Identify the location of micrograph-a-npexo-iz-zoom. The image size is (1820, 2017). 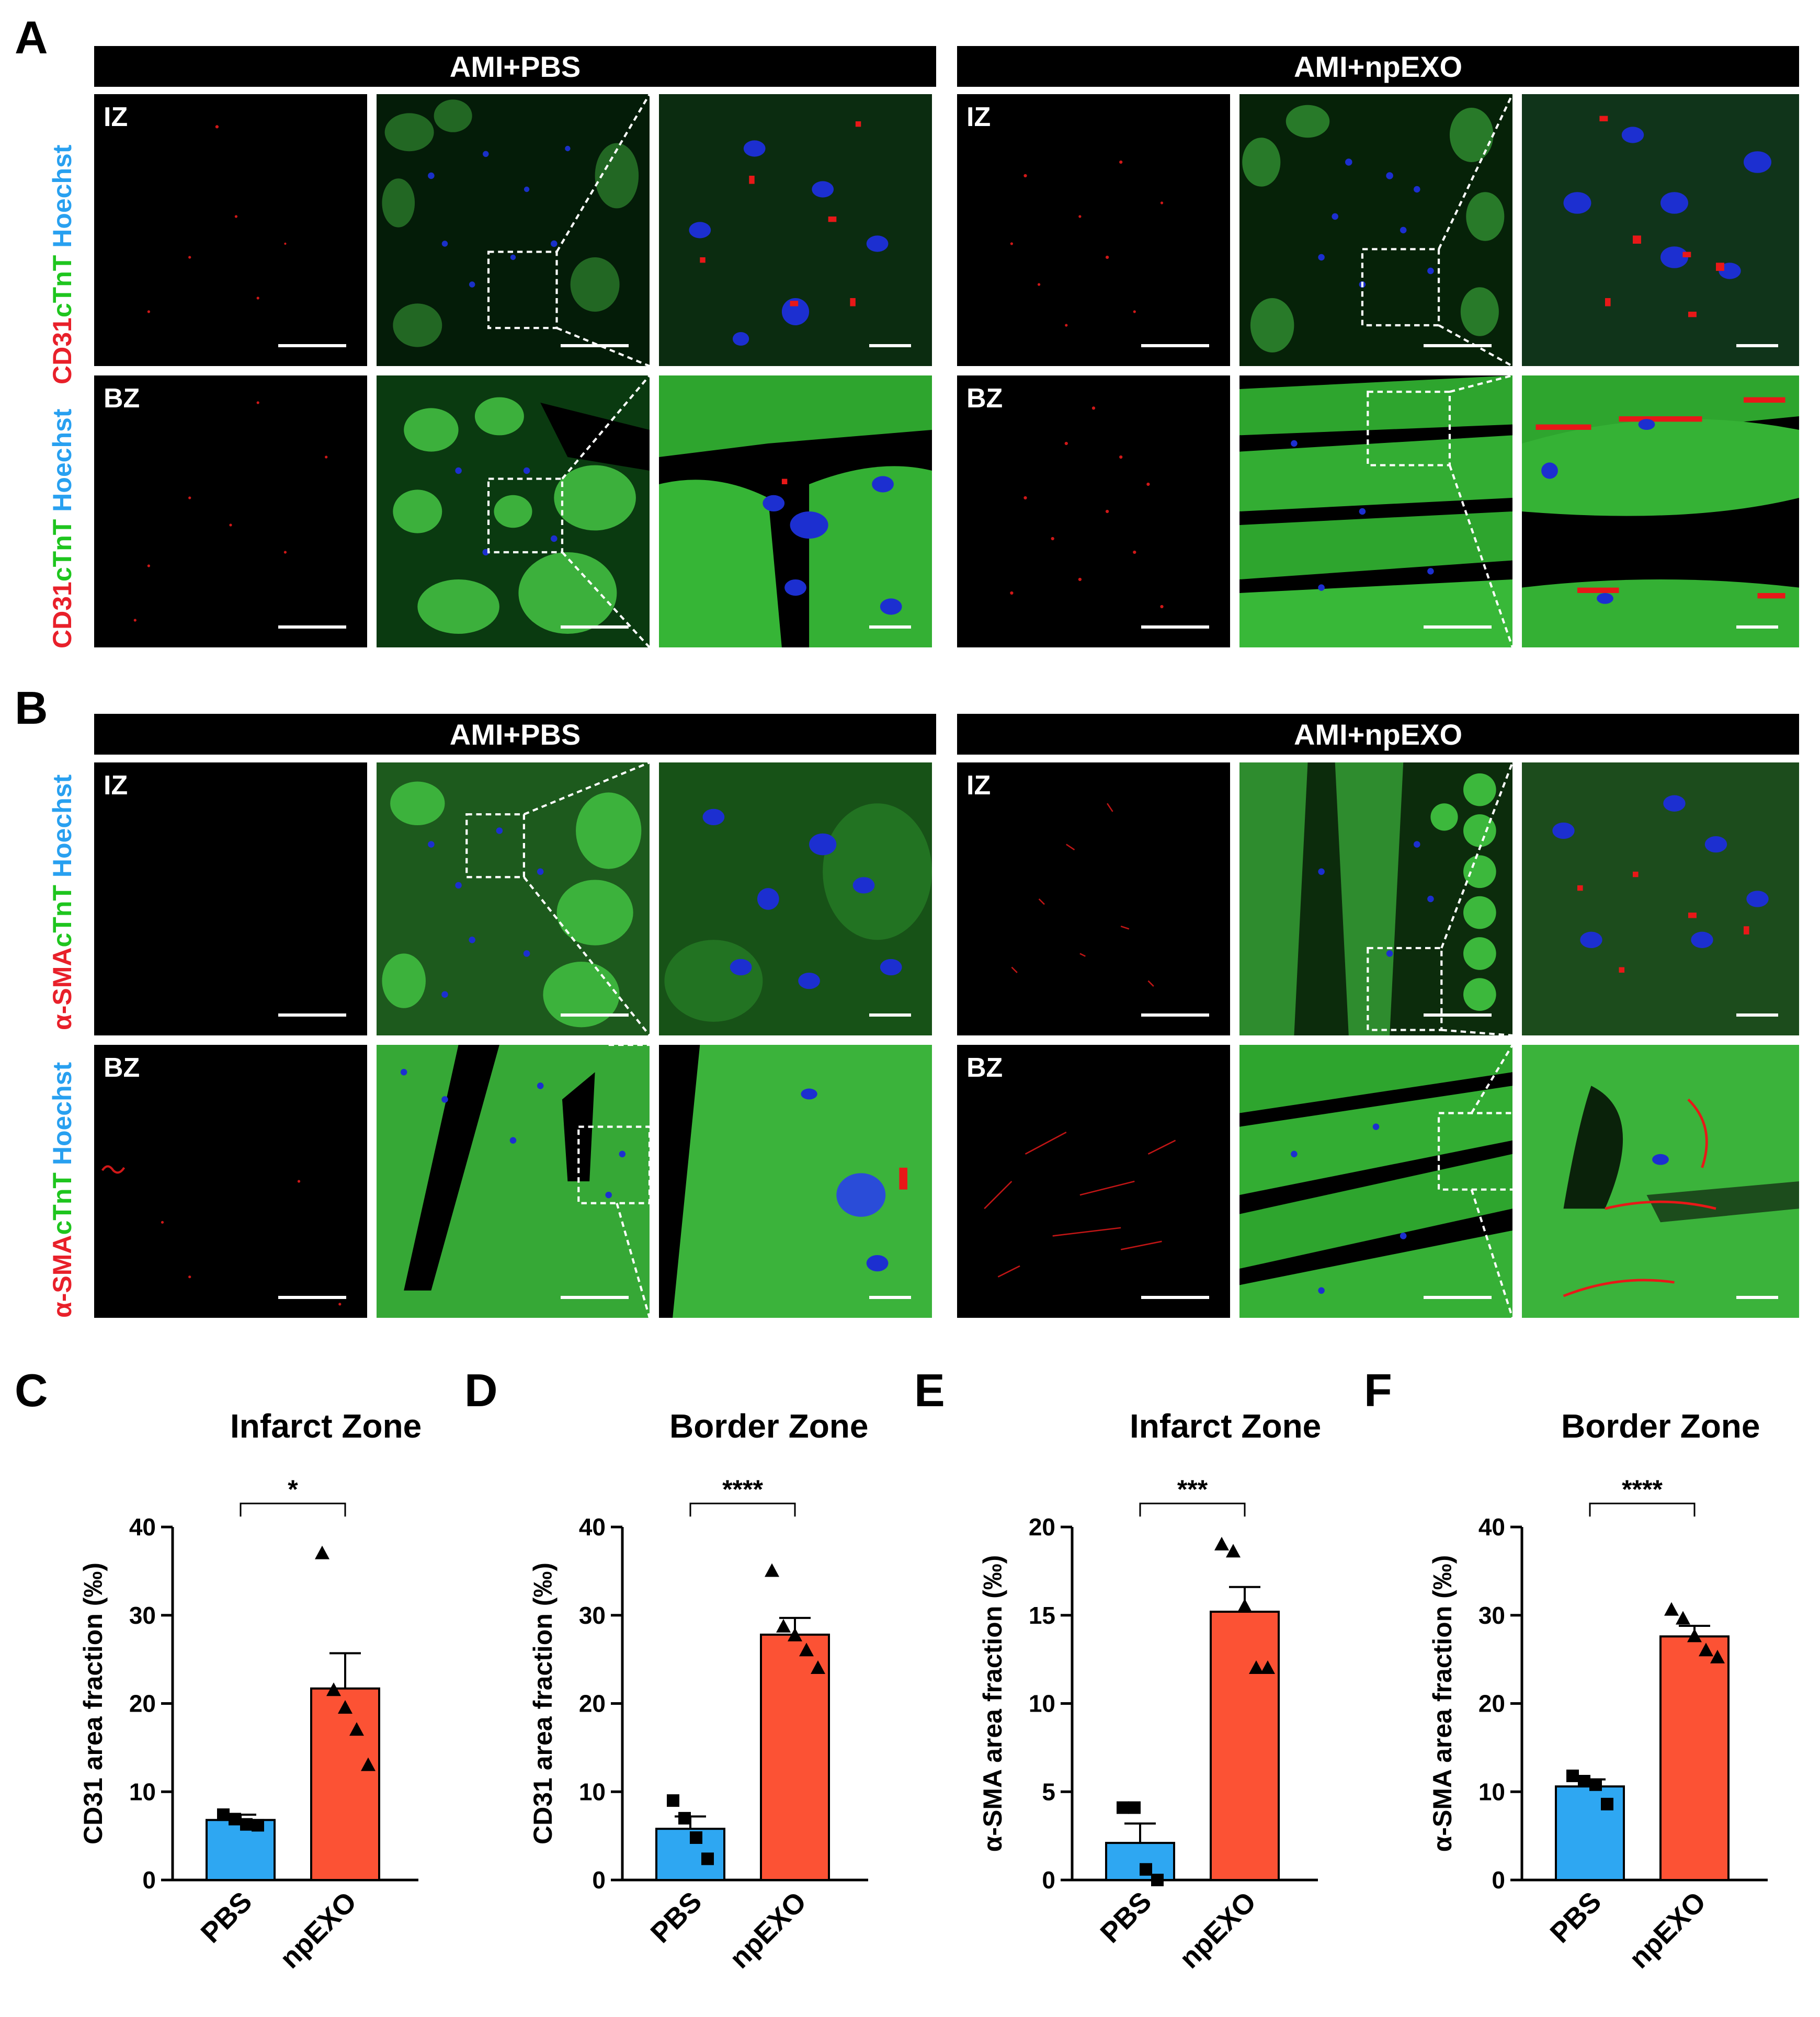
(1660, 230).